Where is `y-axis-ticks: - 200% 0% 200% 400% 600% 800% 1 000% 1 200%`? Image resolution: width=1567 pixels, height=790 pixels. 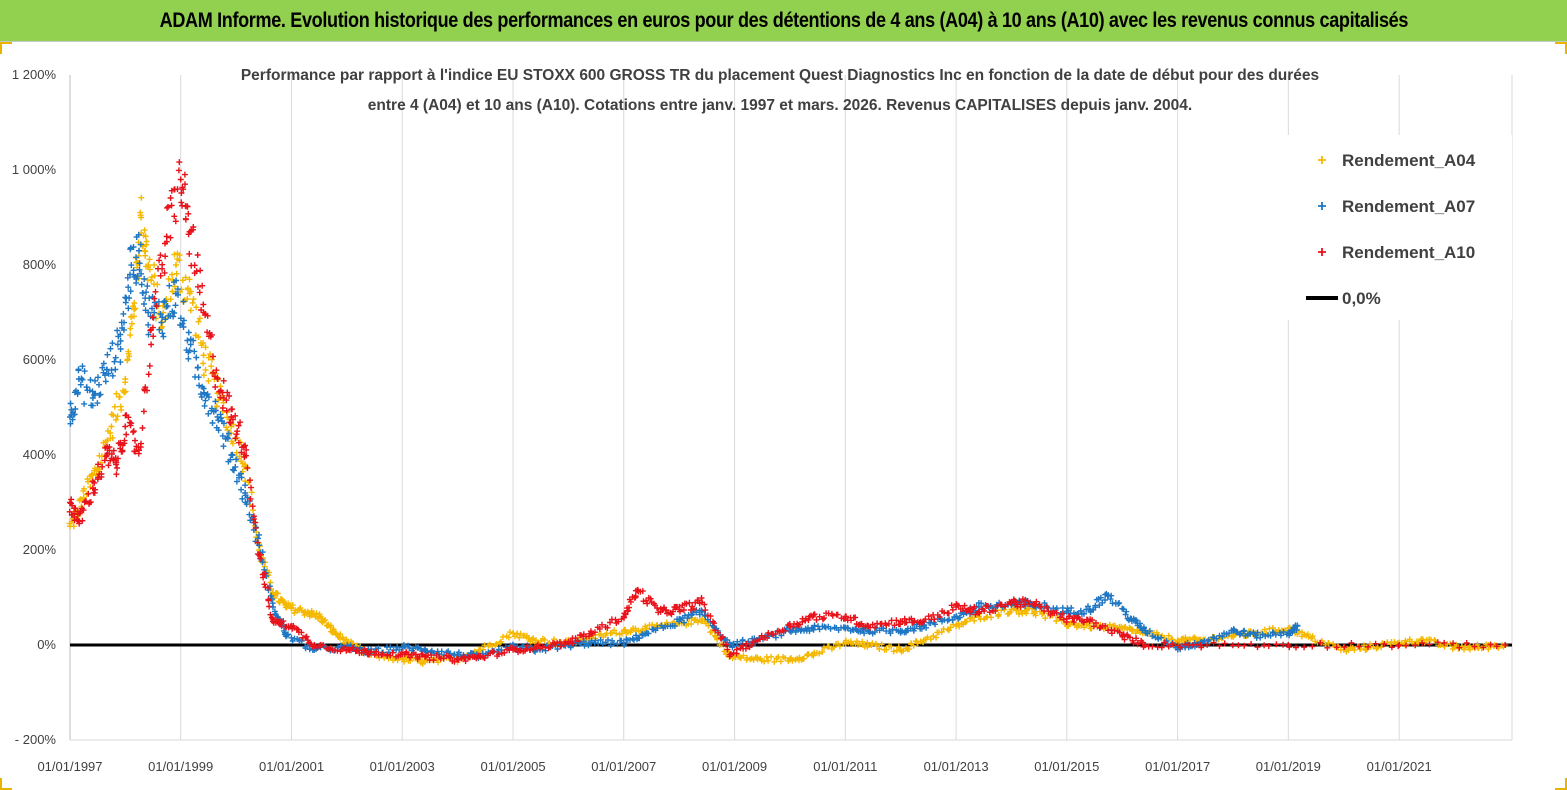
y-axis-ticks: - 200% 0% 200% 400% 600% 800% 1 000% 1 200% is located at coordinates (34, 407).